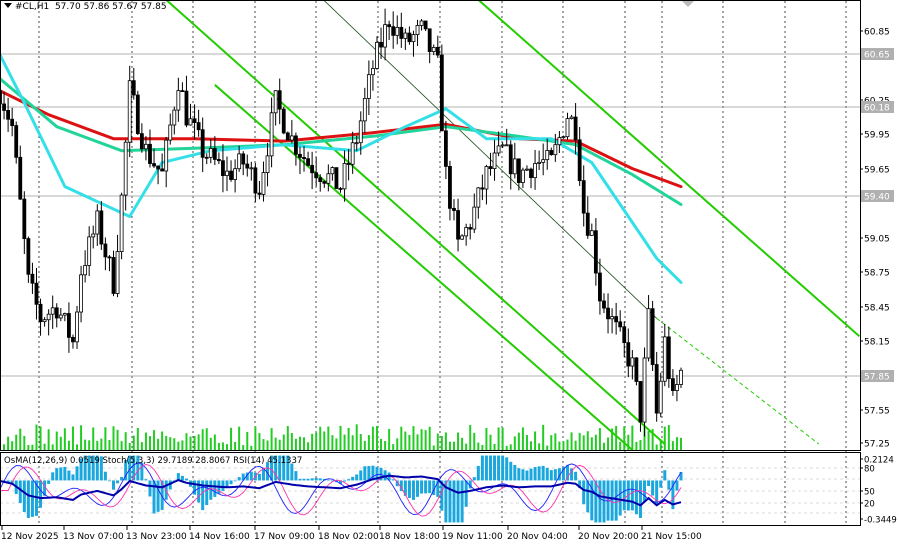  What do you see at coordinates (8, 5) in the screenshot?
I see `dropdown-arrow-icon` at bounding box center [8, 5].